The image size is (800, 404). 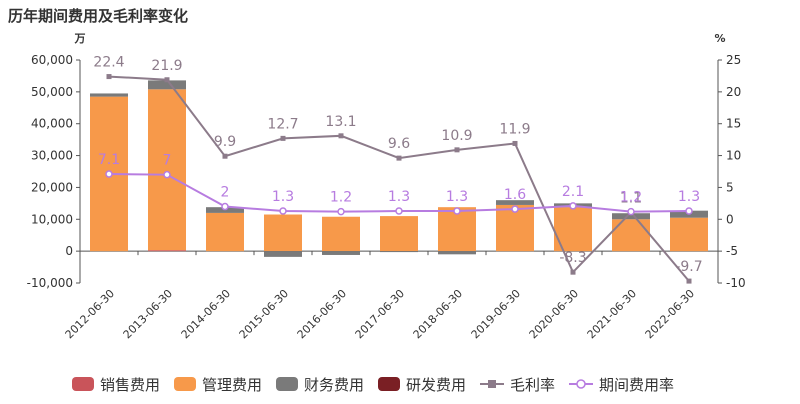 What do you see at coordinates (532, 385) in the screenshot?
I see `legend-label: 毛利率` at bounding box center [532, 385].